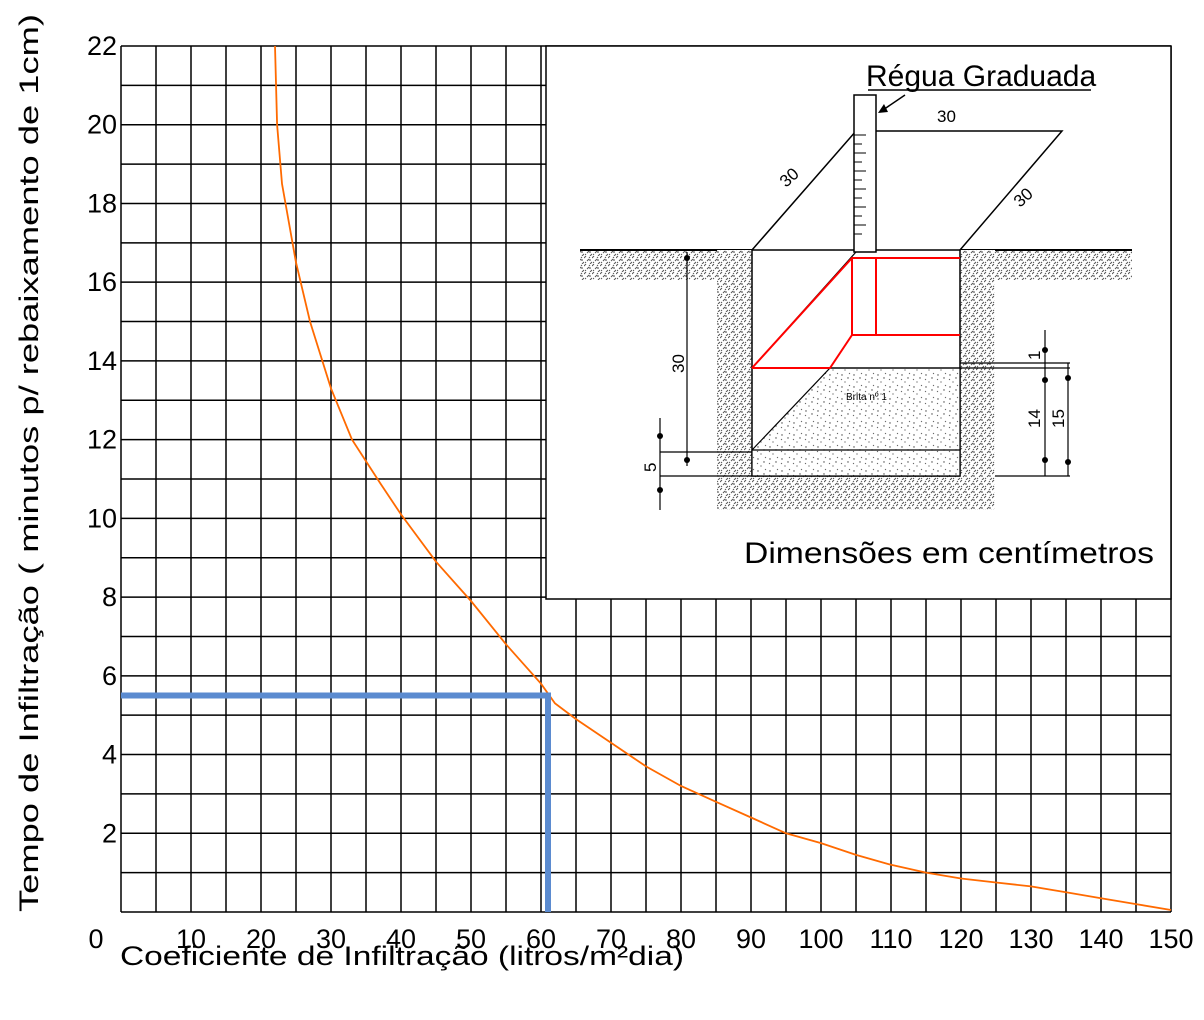  I want to click on y-tick-label: 22, so click(102, 46).